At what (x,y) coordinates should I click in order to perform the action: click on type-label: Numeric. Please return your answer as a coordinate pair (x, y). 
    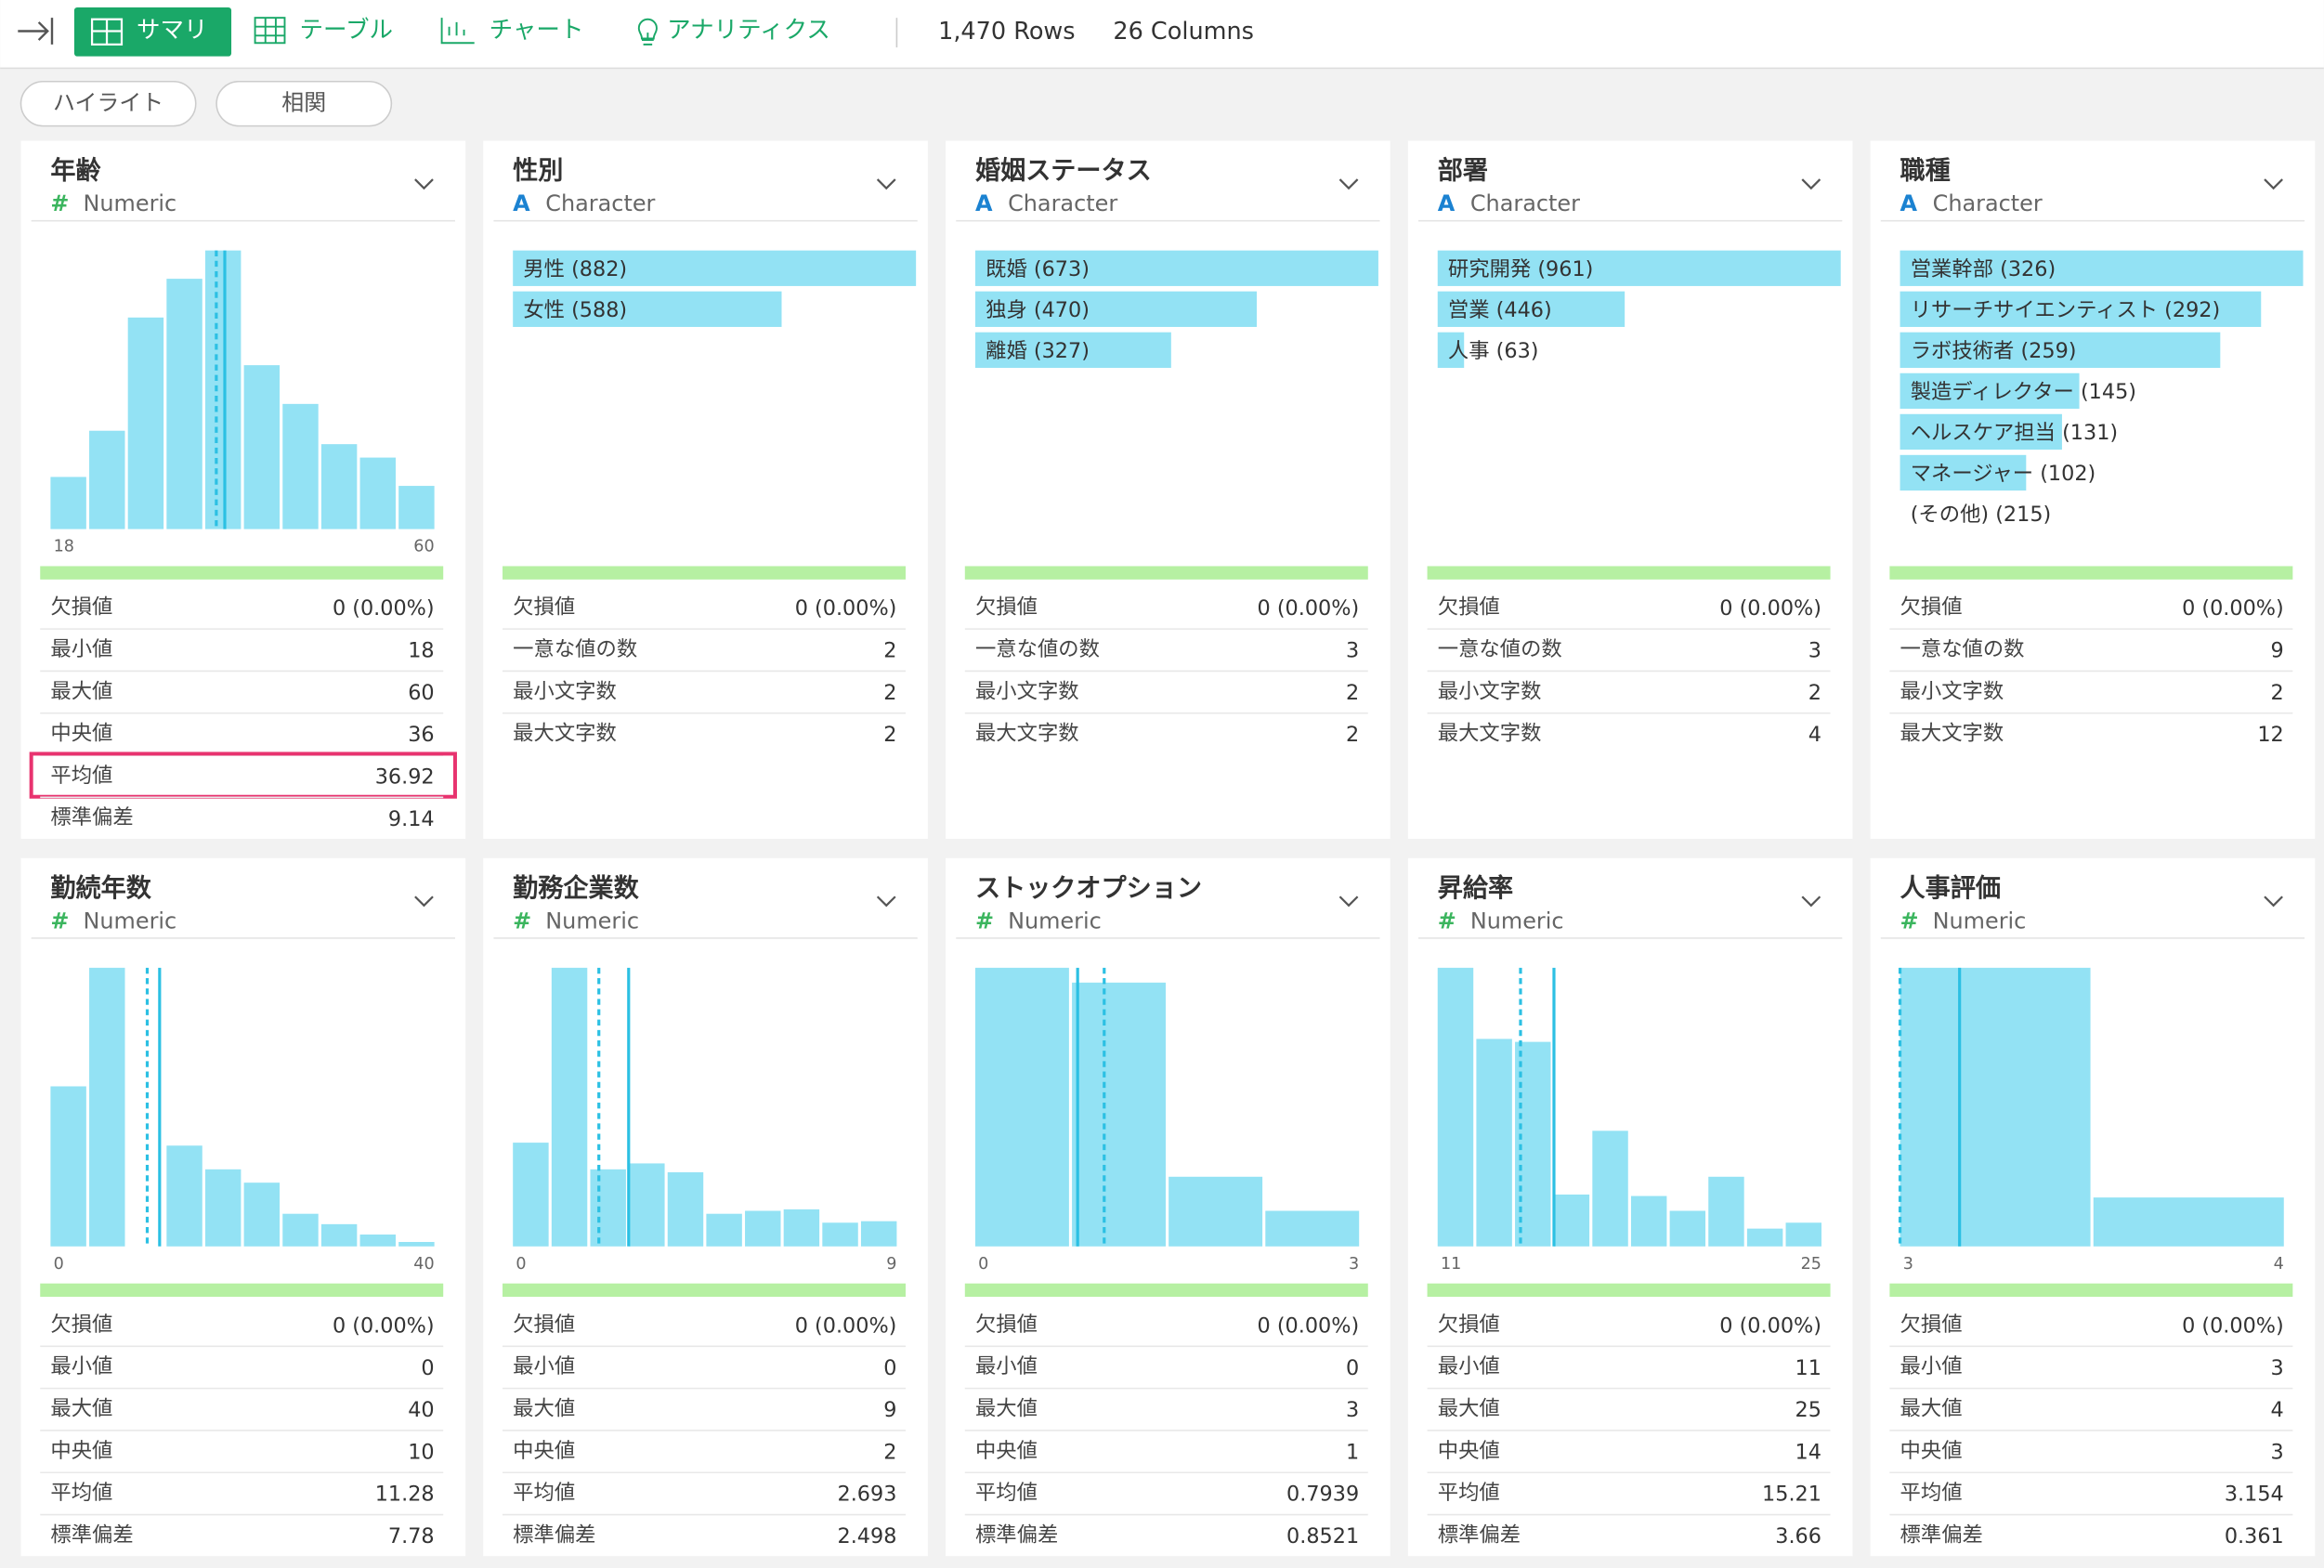
    Looking at the image, I should click on (1055, 921).